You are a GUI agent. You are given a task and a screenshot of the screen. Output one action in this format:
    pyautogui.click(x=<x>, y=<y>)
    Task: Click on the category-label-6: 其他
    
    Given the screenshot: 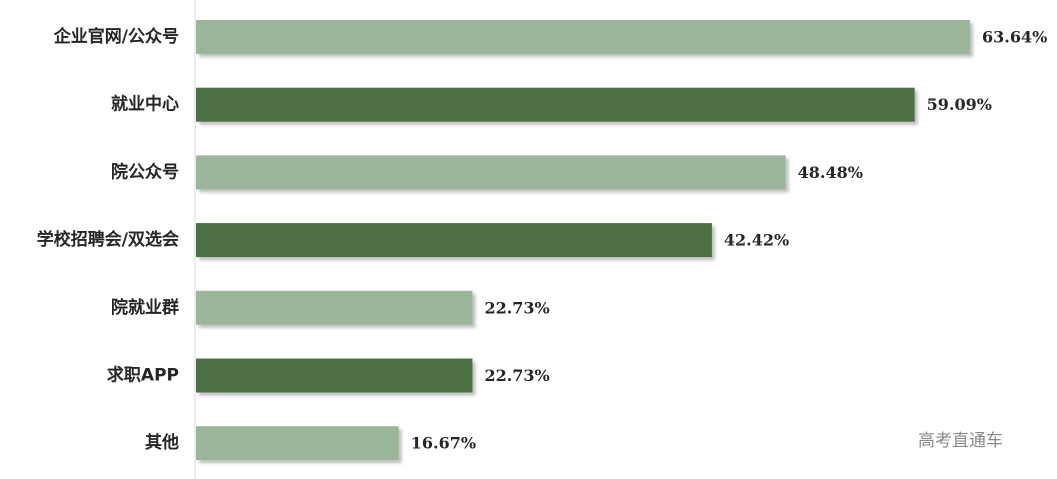 What is the action you would take?
    pyautogui.click(x=162, y=442)
    